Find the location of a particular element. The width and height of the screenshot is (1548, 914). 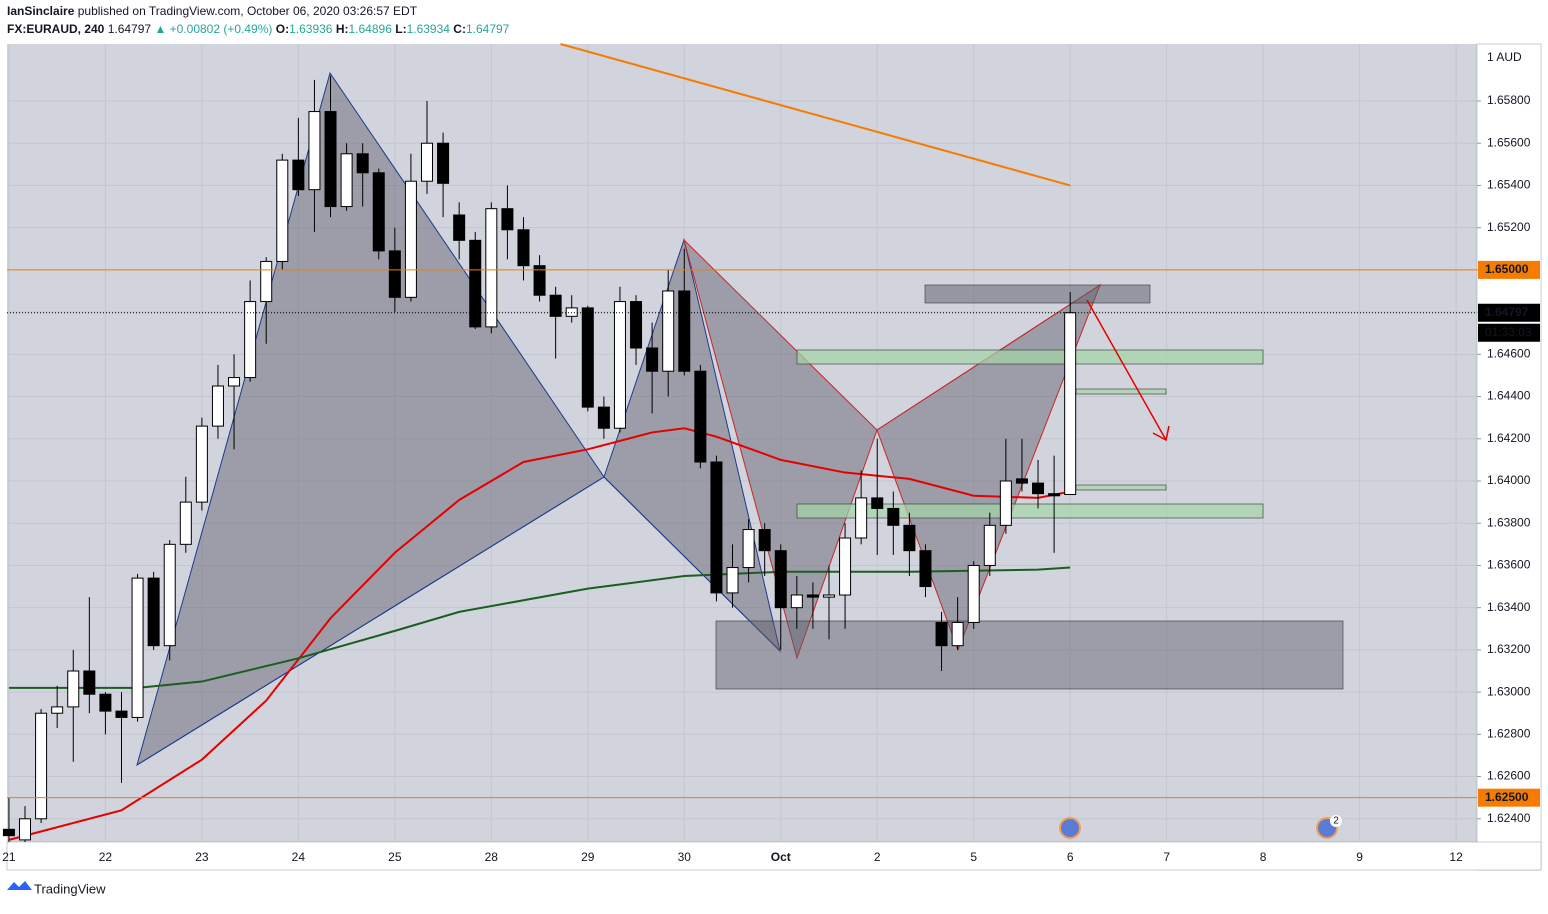

countdown-badge is located at coordinates (1509, 332).